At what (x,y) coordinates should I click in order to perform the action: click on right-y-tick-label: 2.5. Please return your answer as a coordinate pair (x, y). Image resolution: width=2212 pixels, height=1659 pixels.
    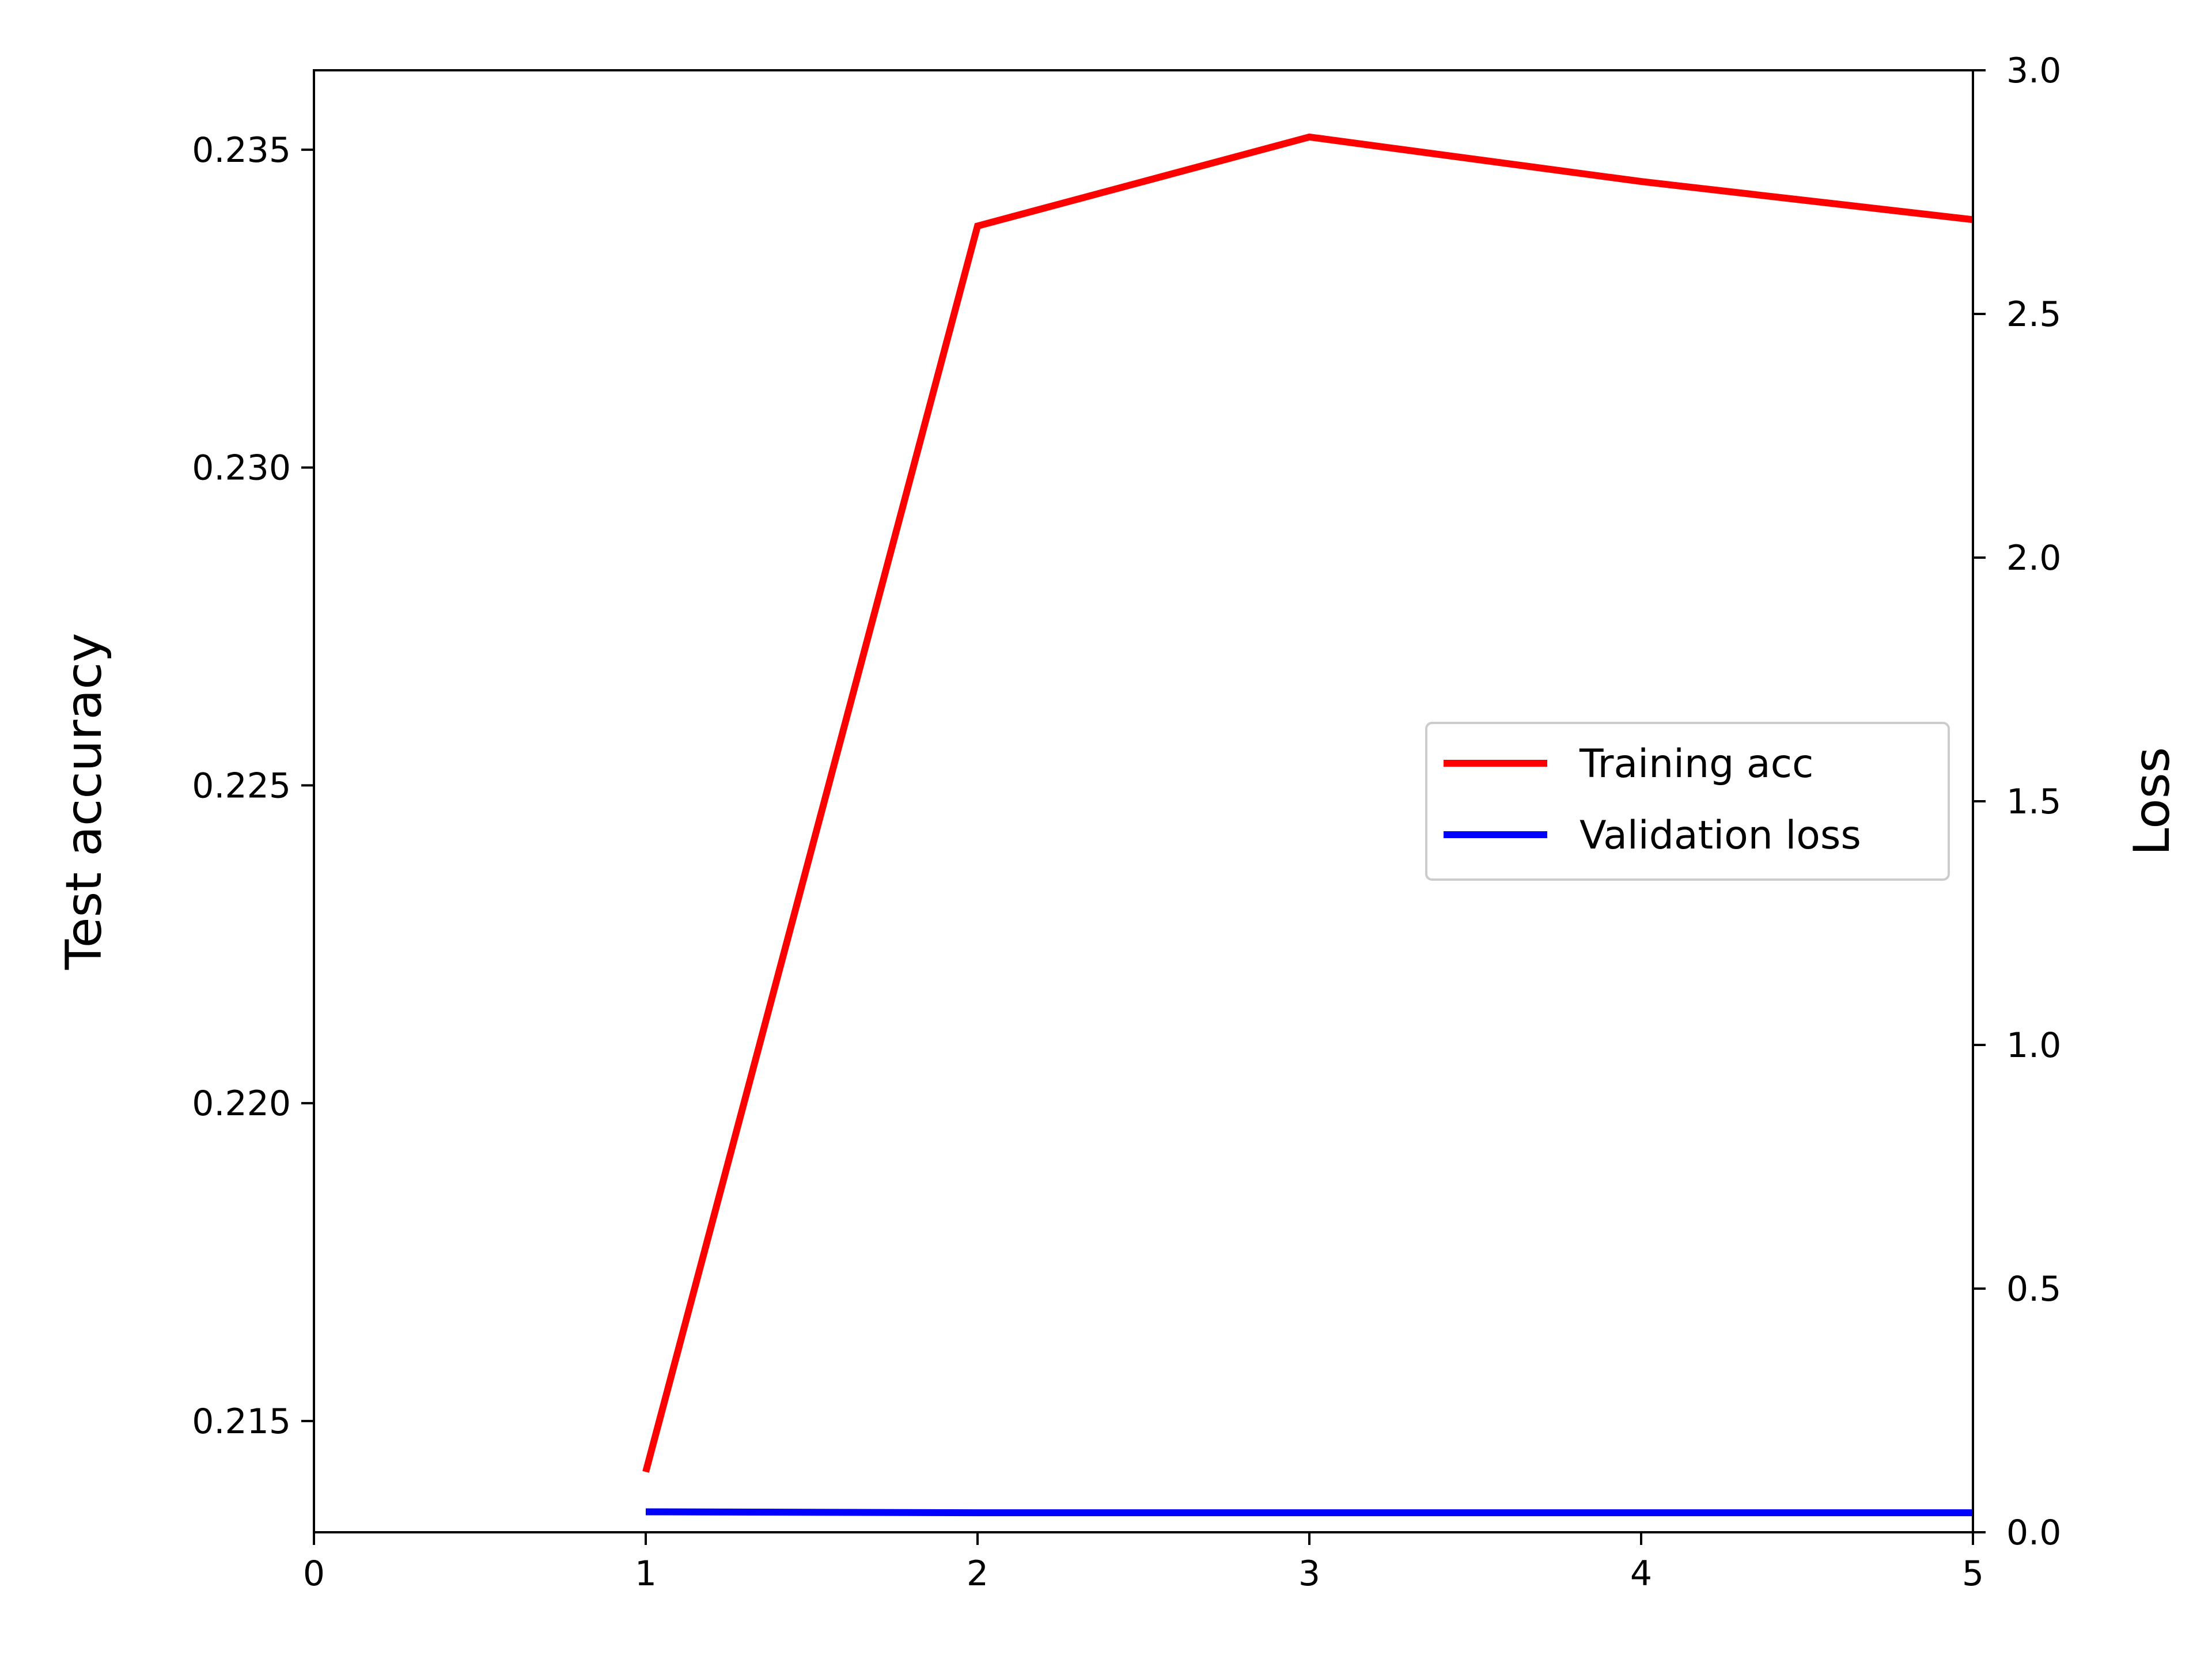
    Looking at the image, I should click on (2033, 314).